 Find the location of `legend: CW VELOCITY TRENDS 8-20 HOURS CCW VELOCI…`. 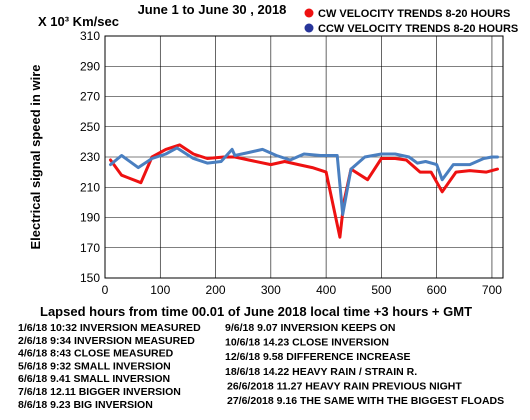

legend: CW VELOCITY TRENDS 8-20 HOURS CCW VELOCI… is located at coordinates (411, 21).